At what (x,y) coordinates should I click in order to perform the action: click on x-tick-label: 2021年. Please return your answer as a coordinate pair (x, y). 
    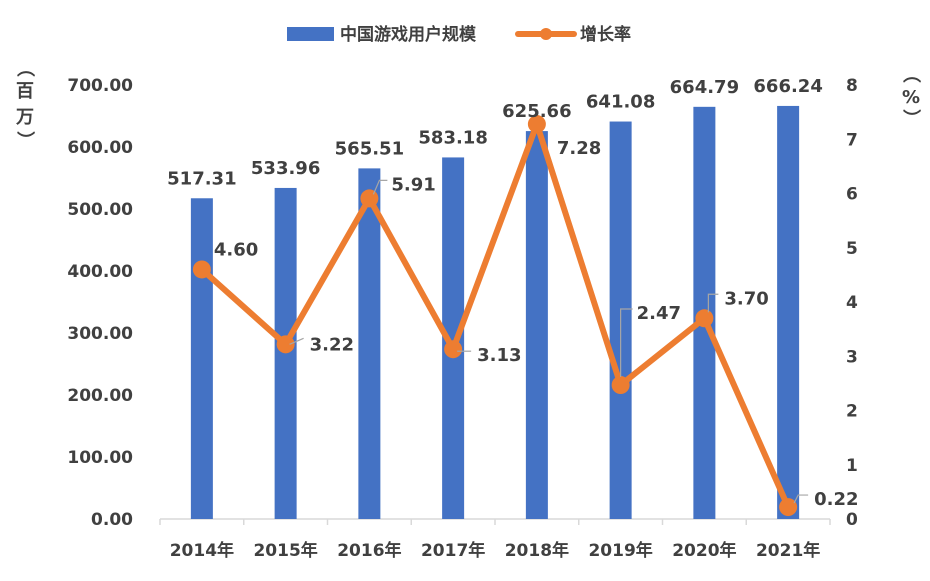
    Looking at the image, I should click on (788, 550).